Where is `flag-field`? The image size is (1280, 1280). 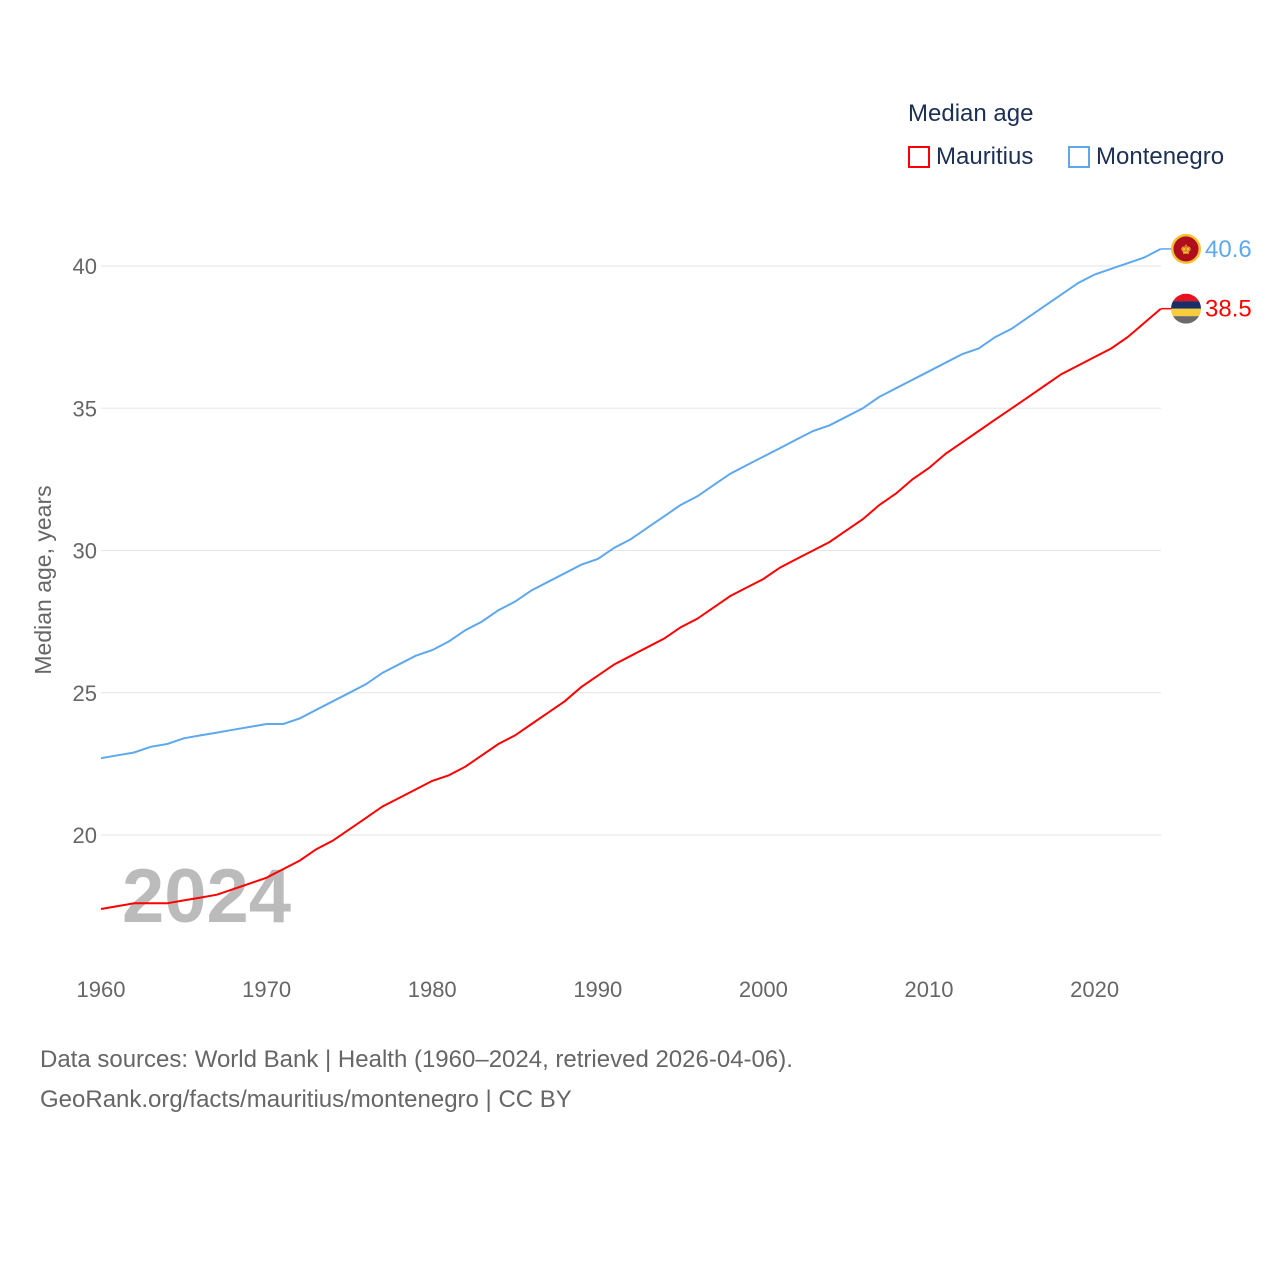 flag-field is located at coordinates (1186, 249).